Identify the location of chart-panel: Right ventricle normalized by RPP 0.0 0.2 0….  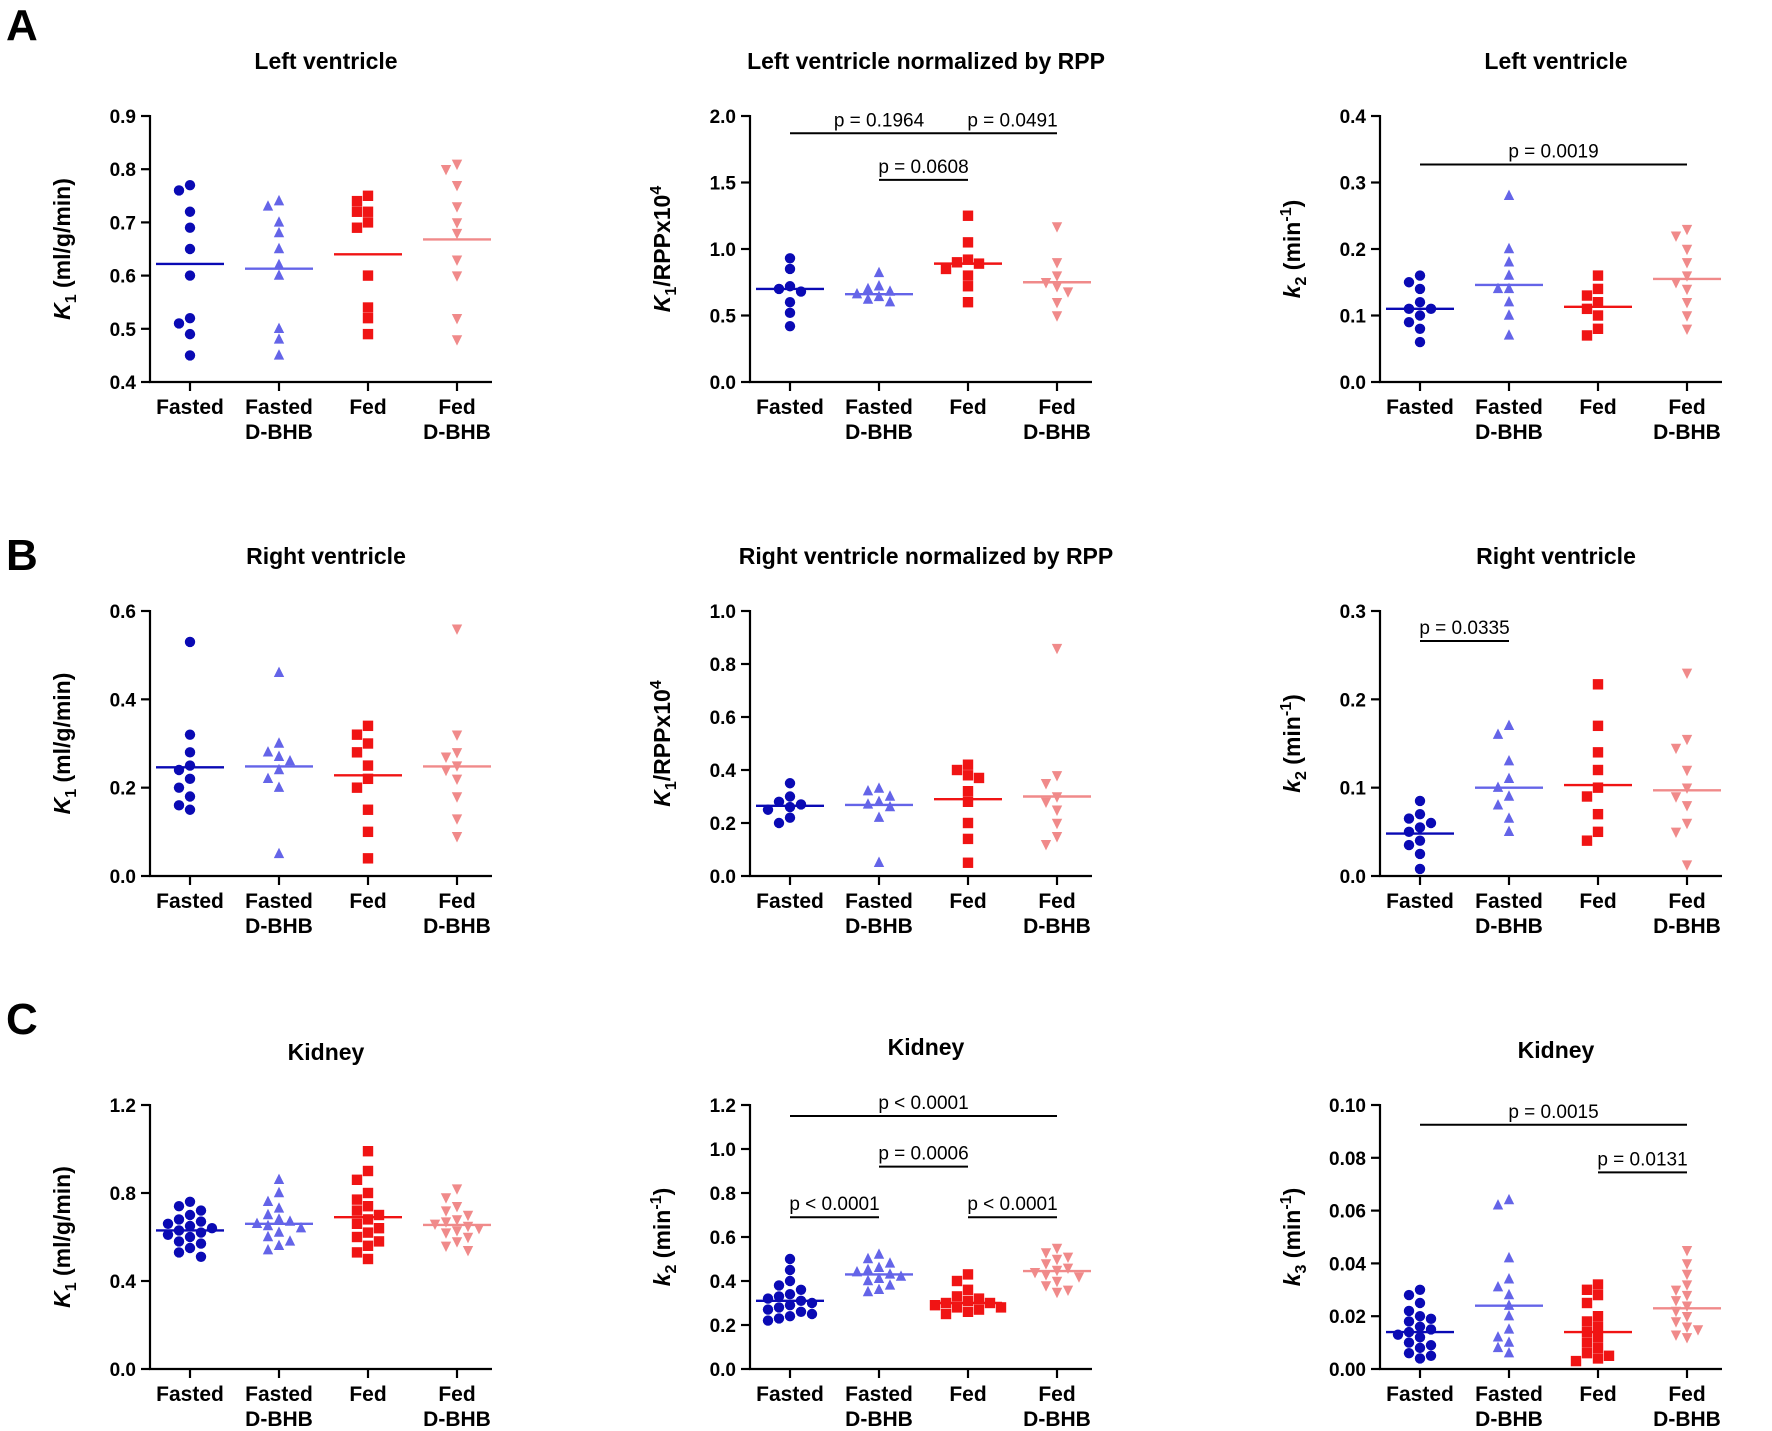
(880, 740).